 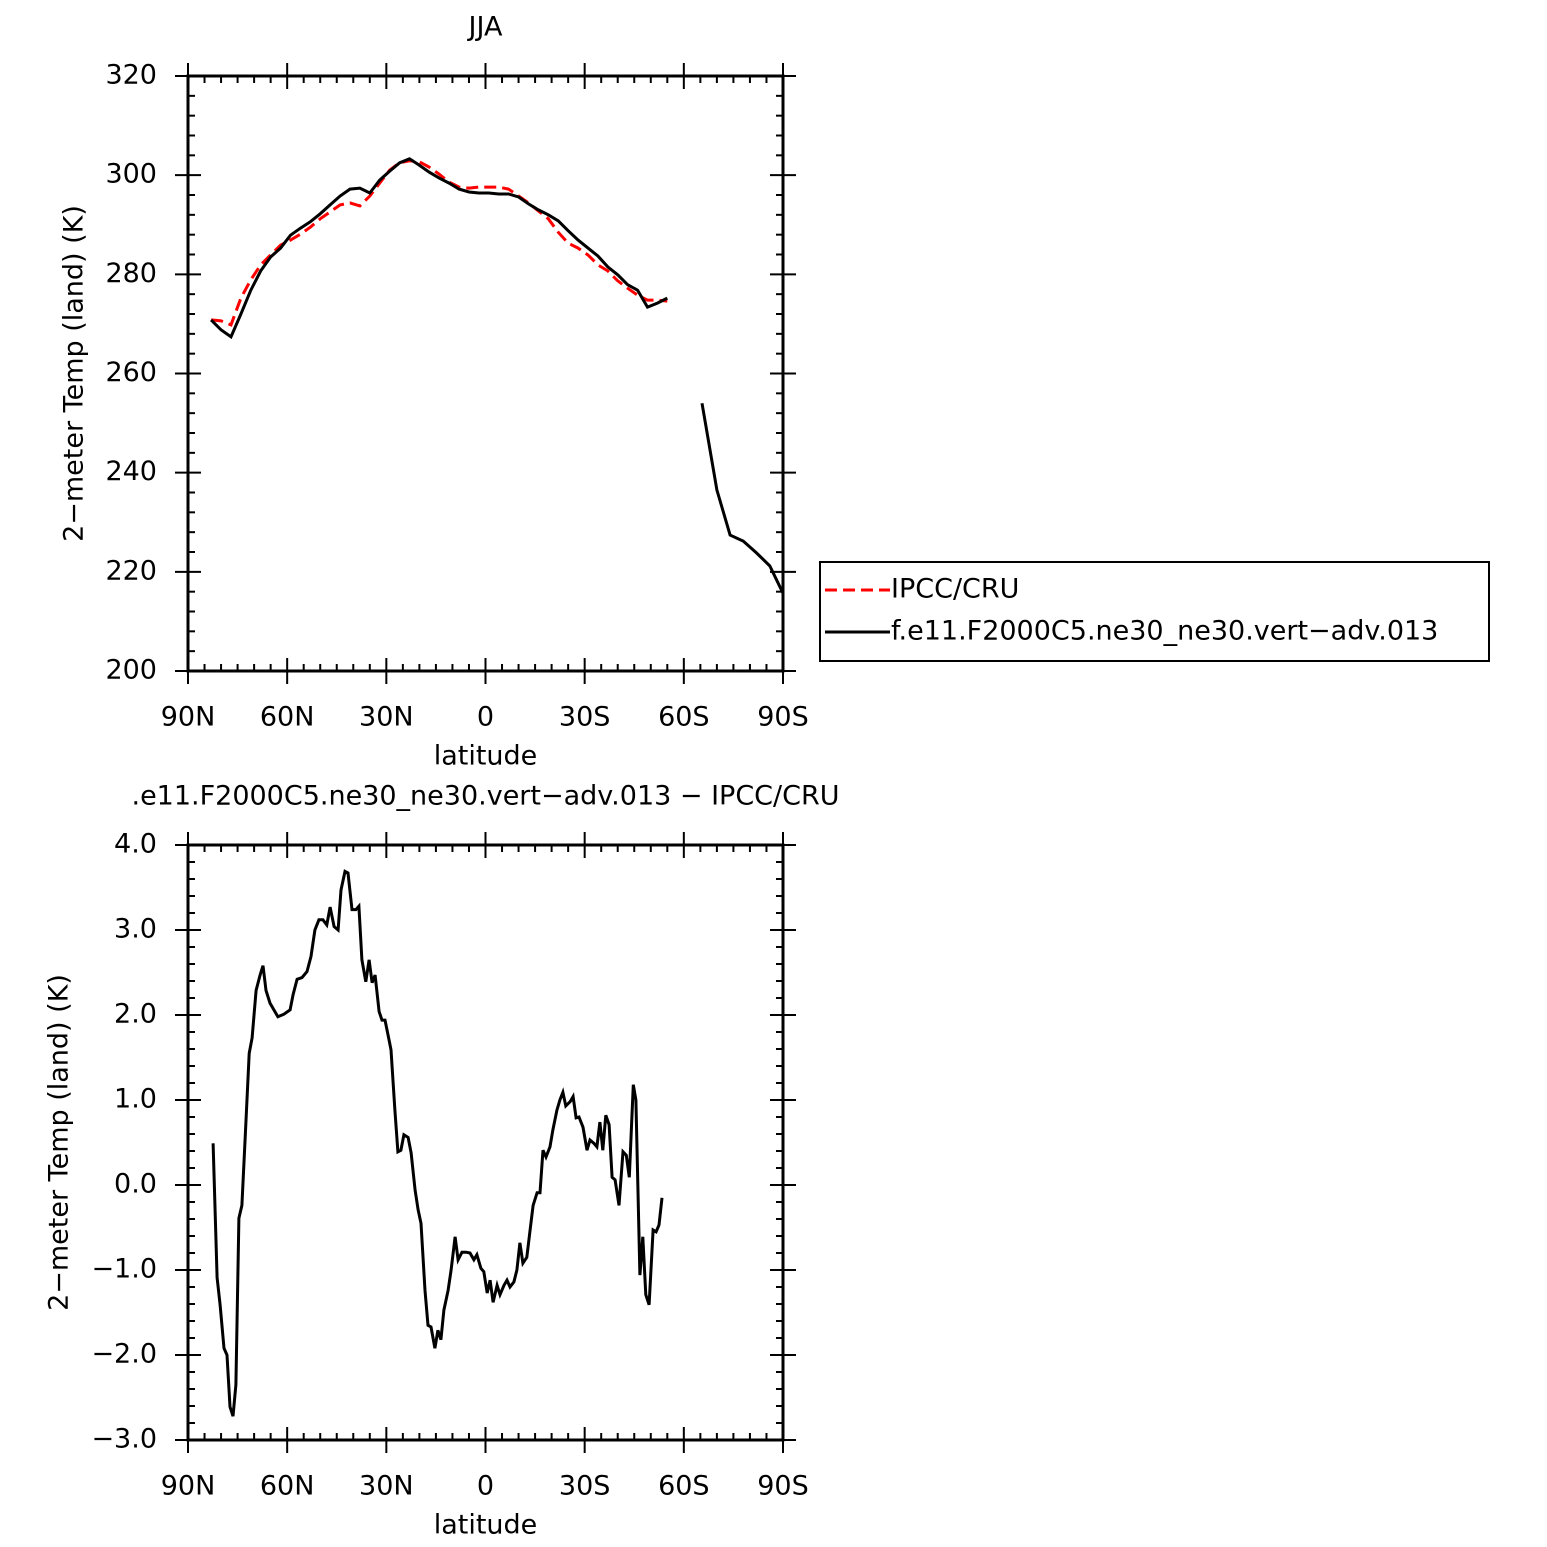 I want to click on chart-title: JJA, so click(x=485, y=27).